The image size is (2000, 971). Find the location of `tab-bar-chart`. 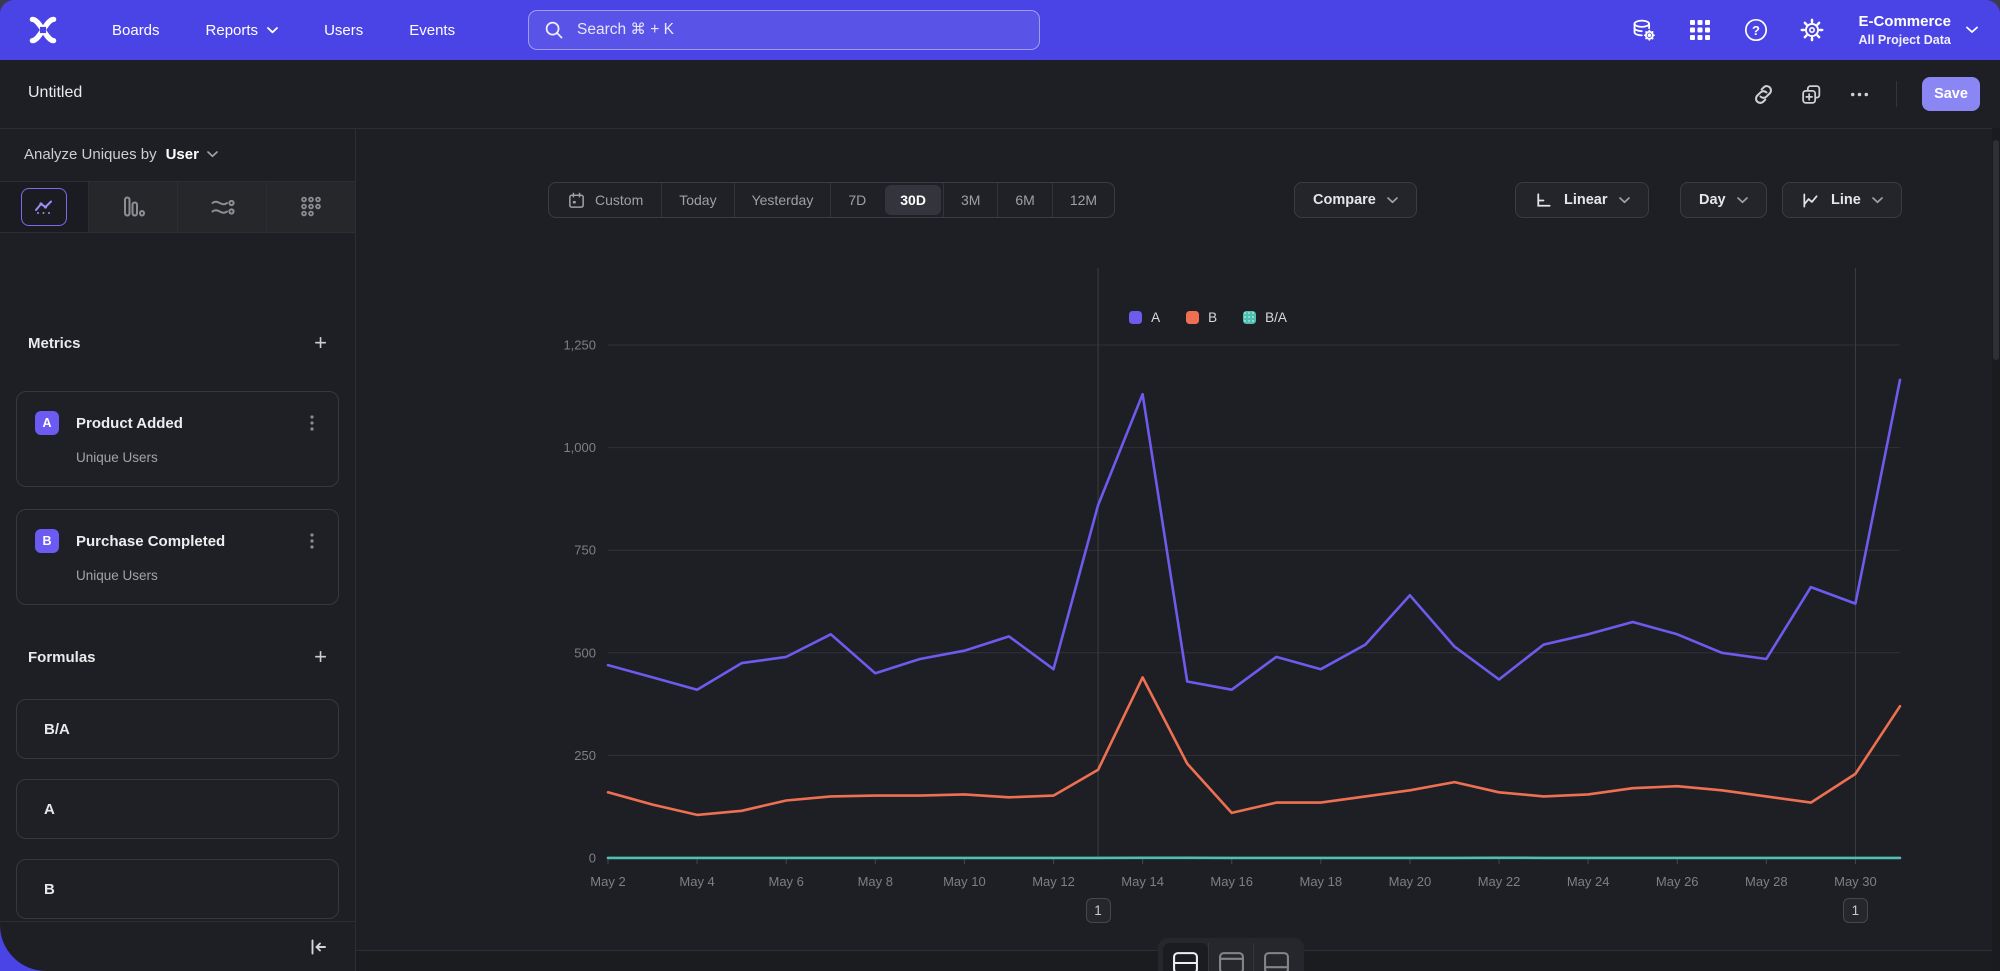

tab-bar-chart is located at coordinates (133, 207).